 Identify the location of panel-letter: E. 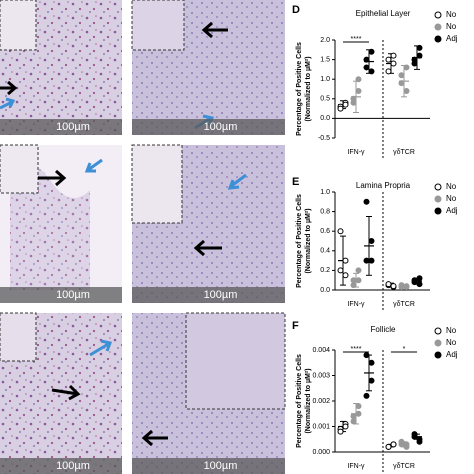
(295, 182).